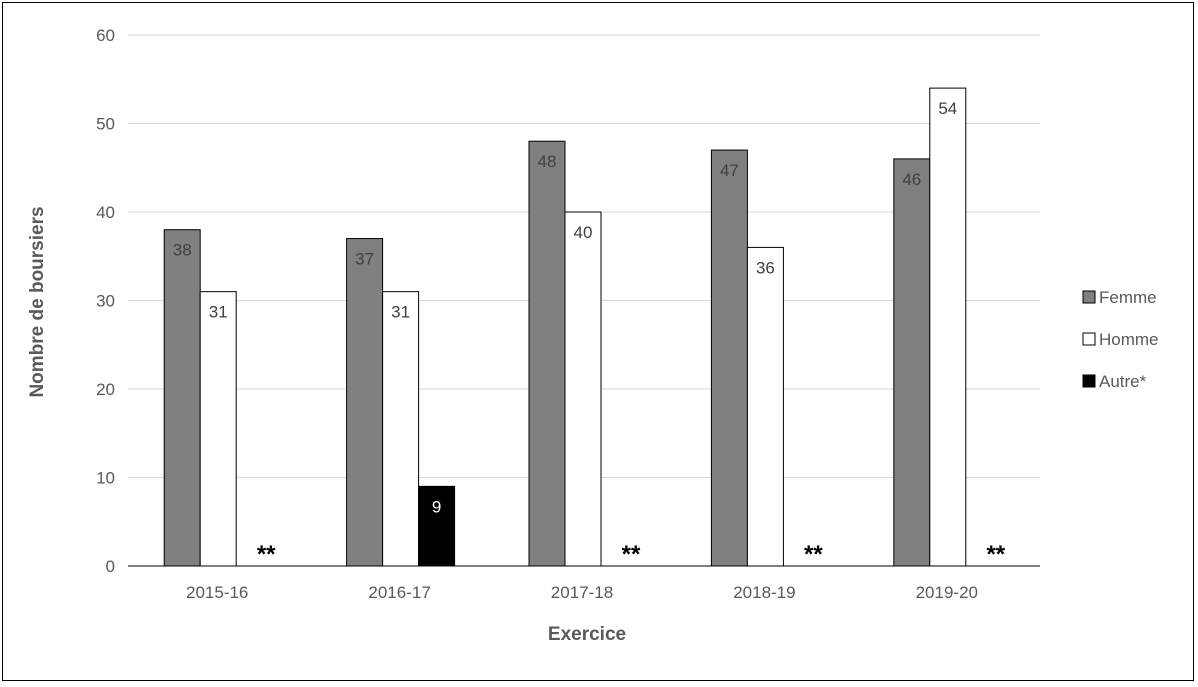  I want to click on y-tick-label: 50, so click(105, 124).